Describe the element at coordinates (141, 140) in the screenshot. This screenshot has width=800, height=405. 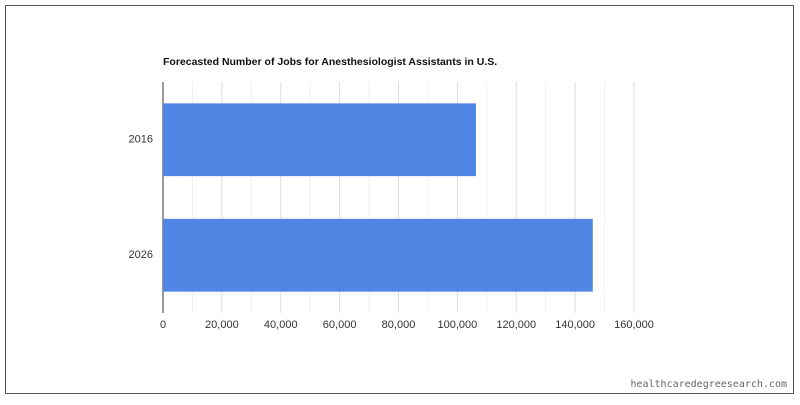
I see `y-tick-label: 2016` at that location.